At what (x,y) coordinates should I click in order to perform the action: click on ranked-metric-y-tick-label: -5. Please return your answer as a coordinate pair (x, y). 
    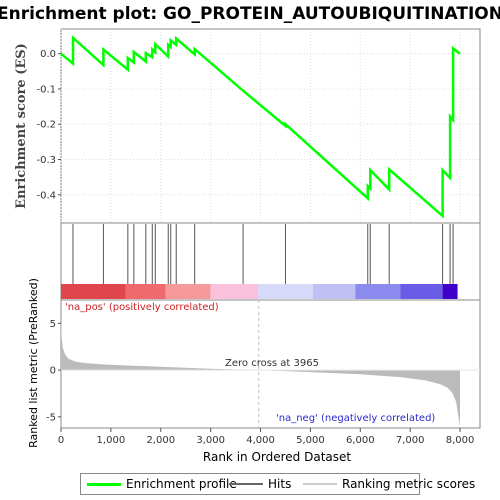
    Looking at the image, I should click on (51, 417).